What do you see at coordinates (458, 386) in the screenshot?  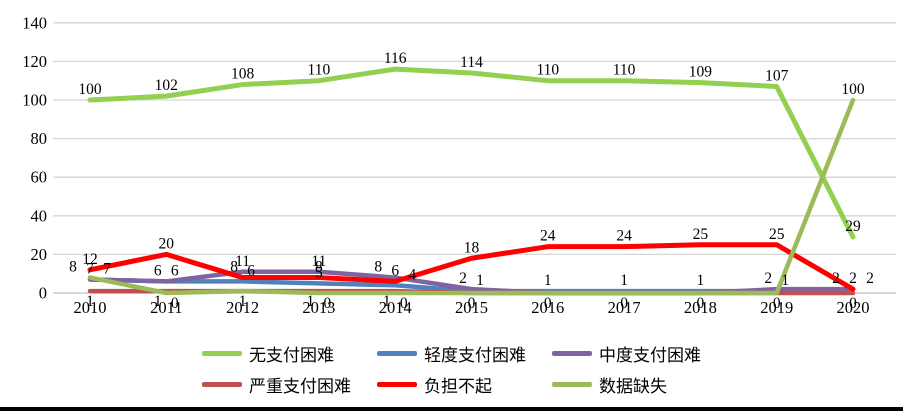 I see `legend-label-cannot-afford: 负担不起` at bounding box center [458, 386].